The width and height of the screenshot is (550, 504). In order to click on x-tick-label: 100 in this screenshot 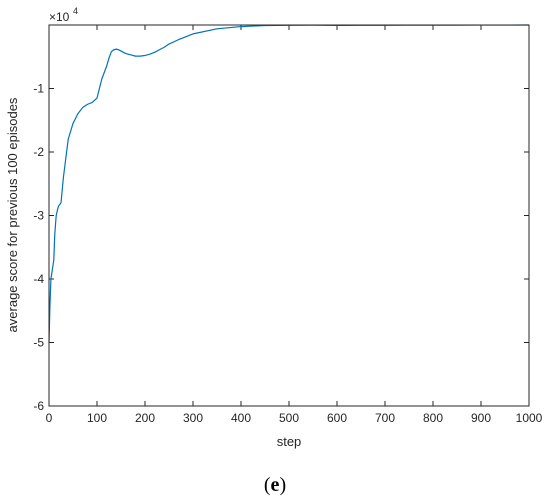, I will do `click(97, 418)`.